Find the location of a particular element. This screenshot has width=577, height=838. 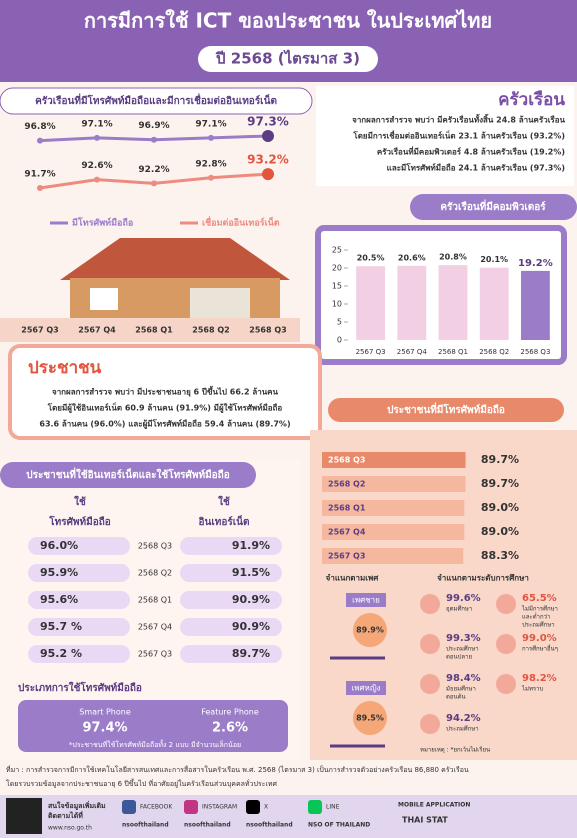

item-label: เพศชาย is located at coordinates (366, 600).